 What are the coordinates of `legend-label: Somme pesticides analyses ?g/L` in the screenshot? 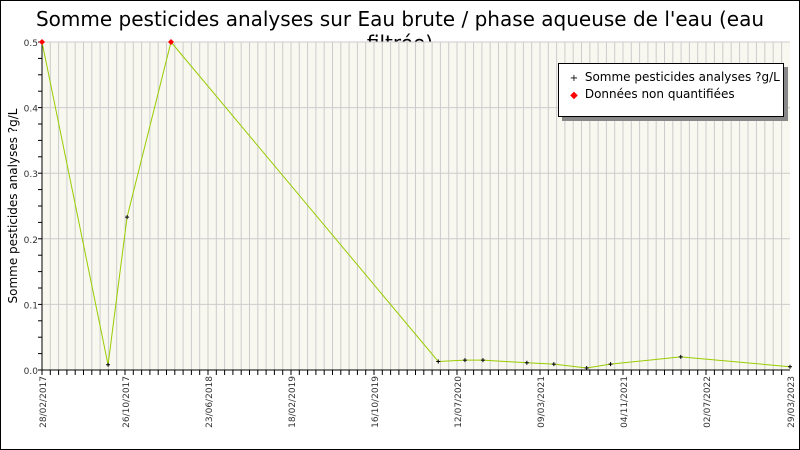 It's located at (682, 77).